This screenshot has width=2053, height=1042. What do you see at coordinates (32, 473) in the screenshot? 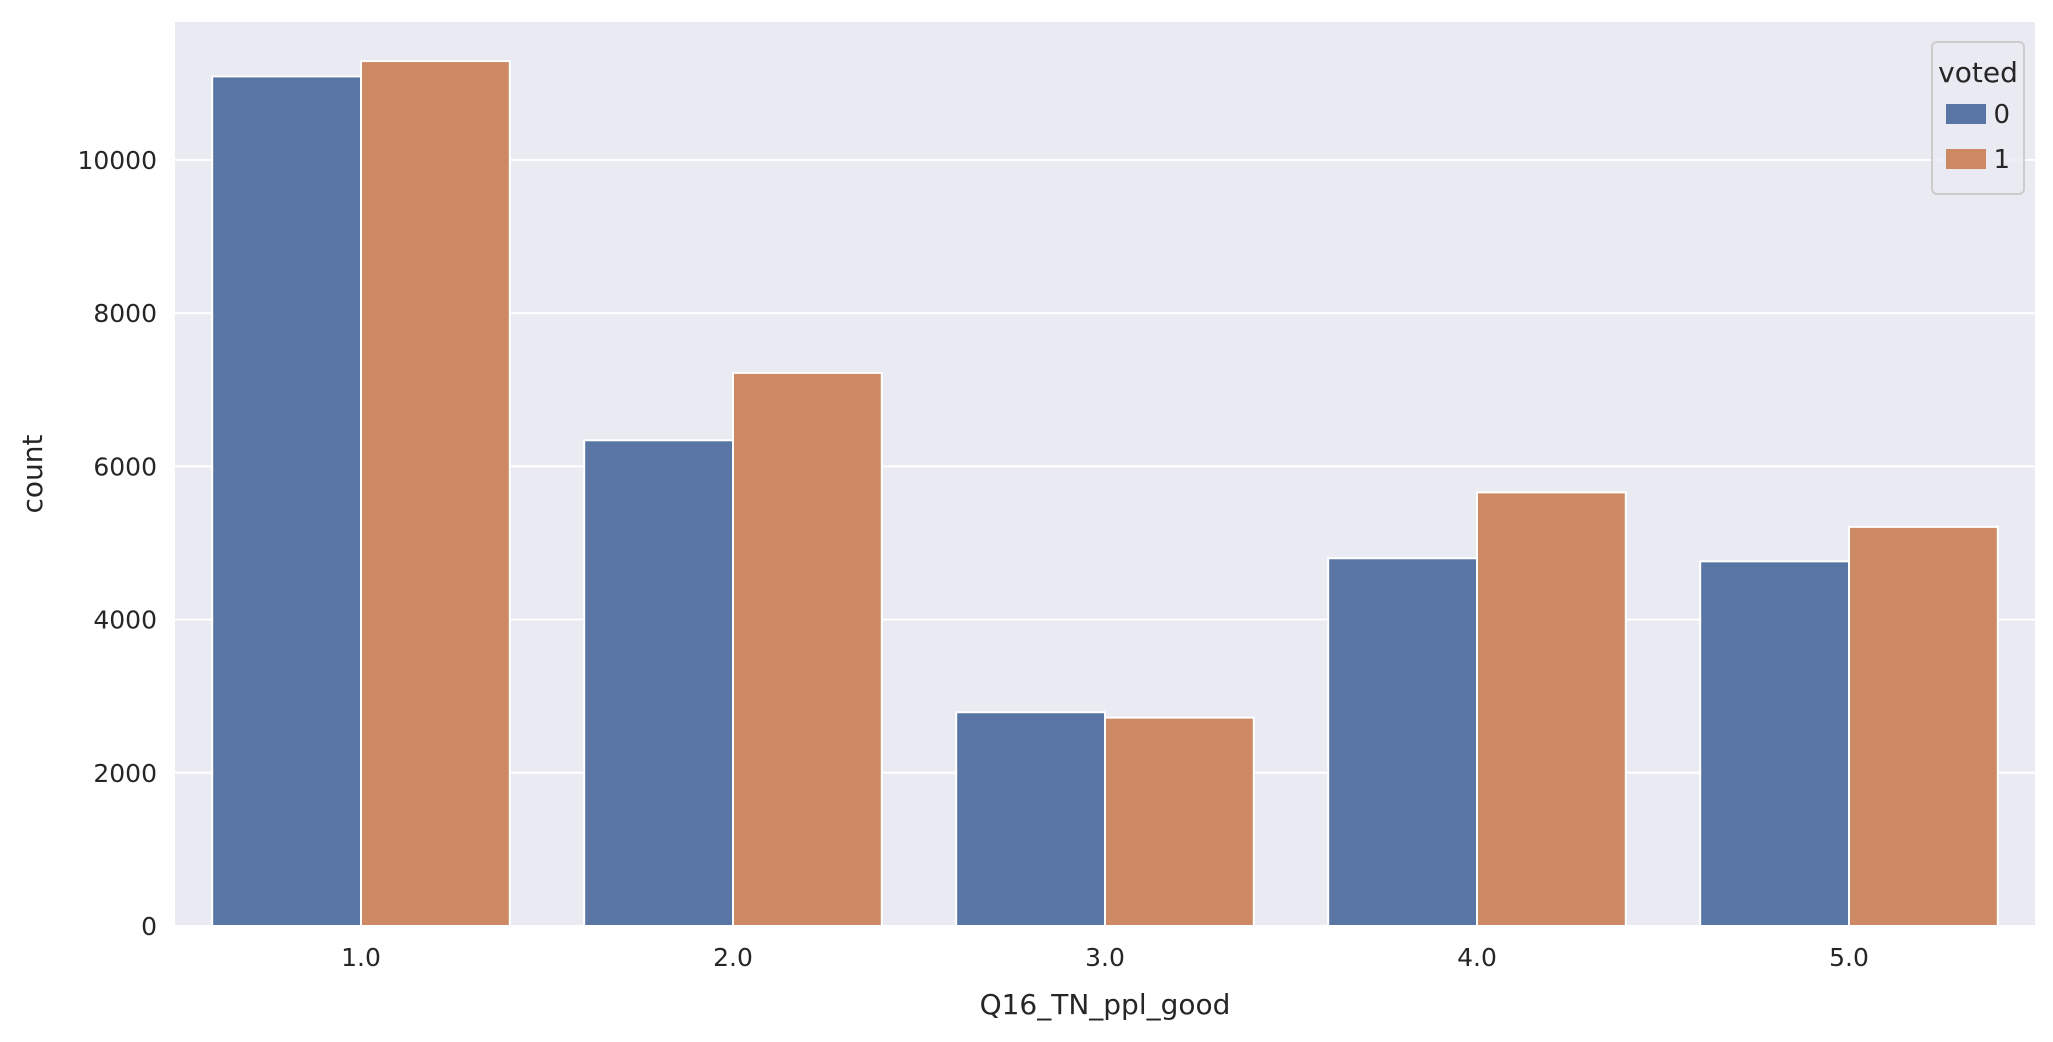
I see `y-axis-label: count` at bounding box center [32, 473].